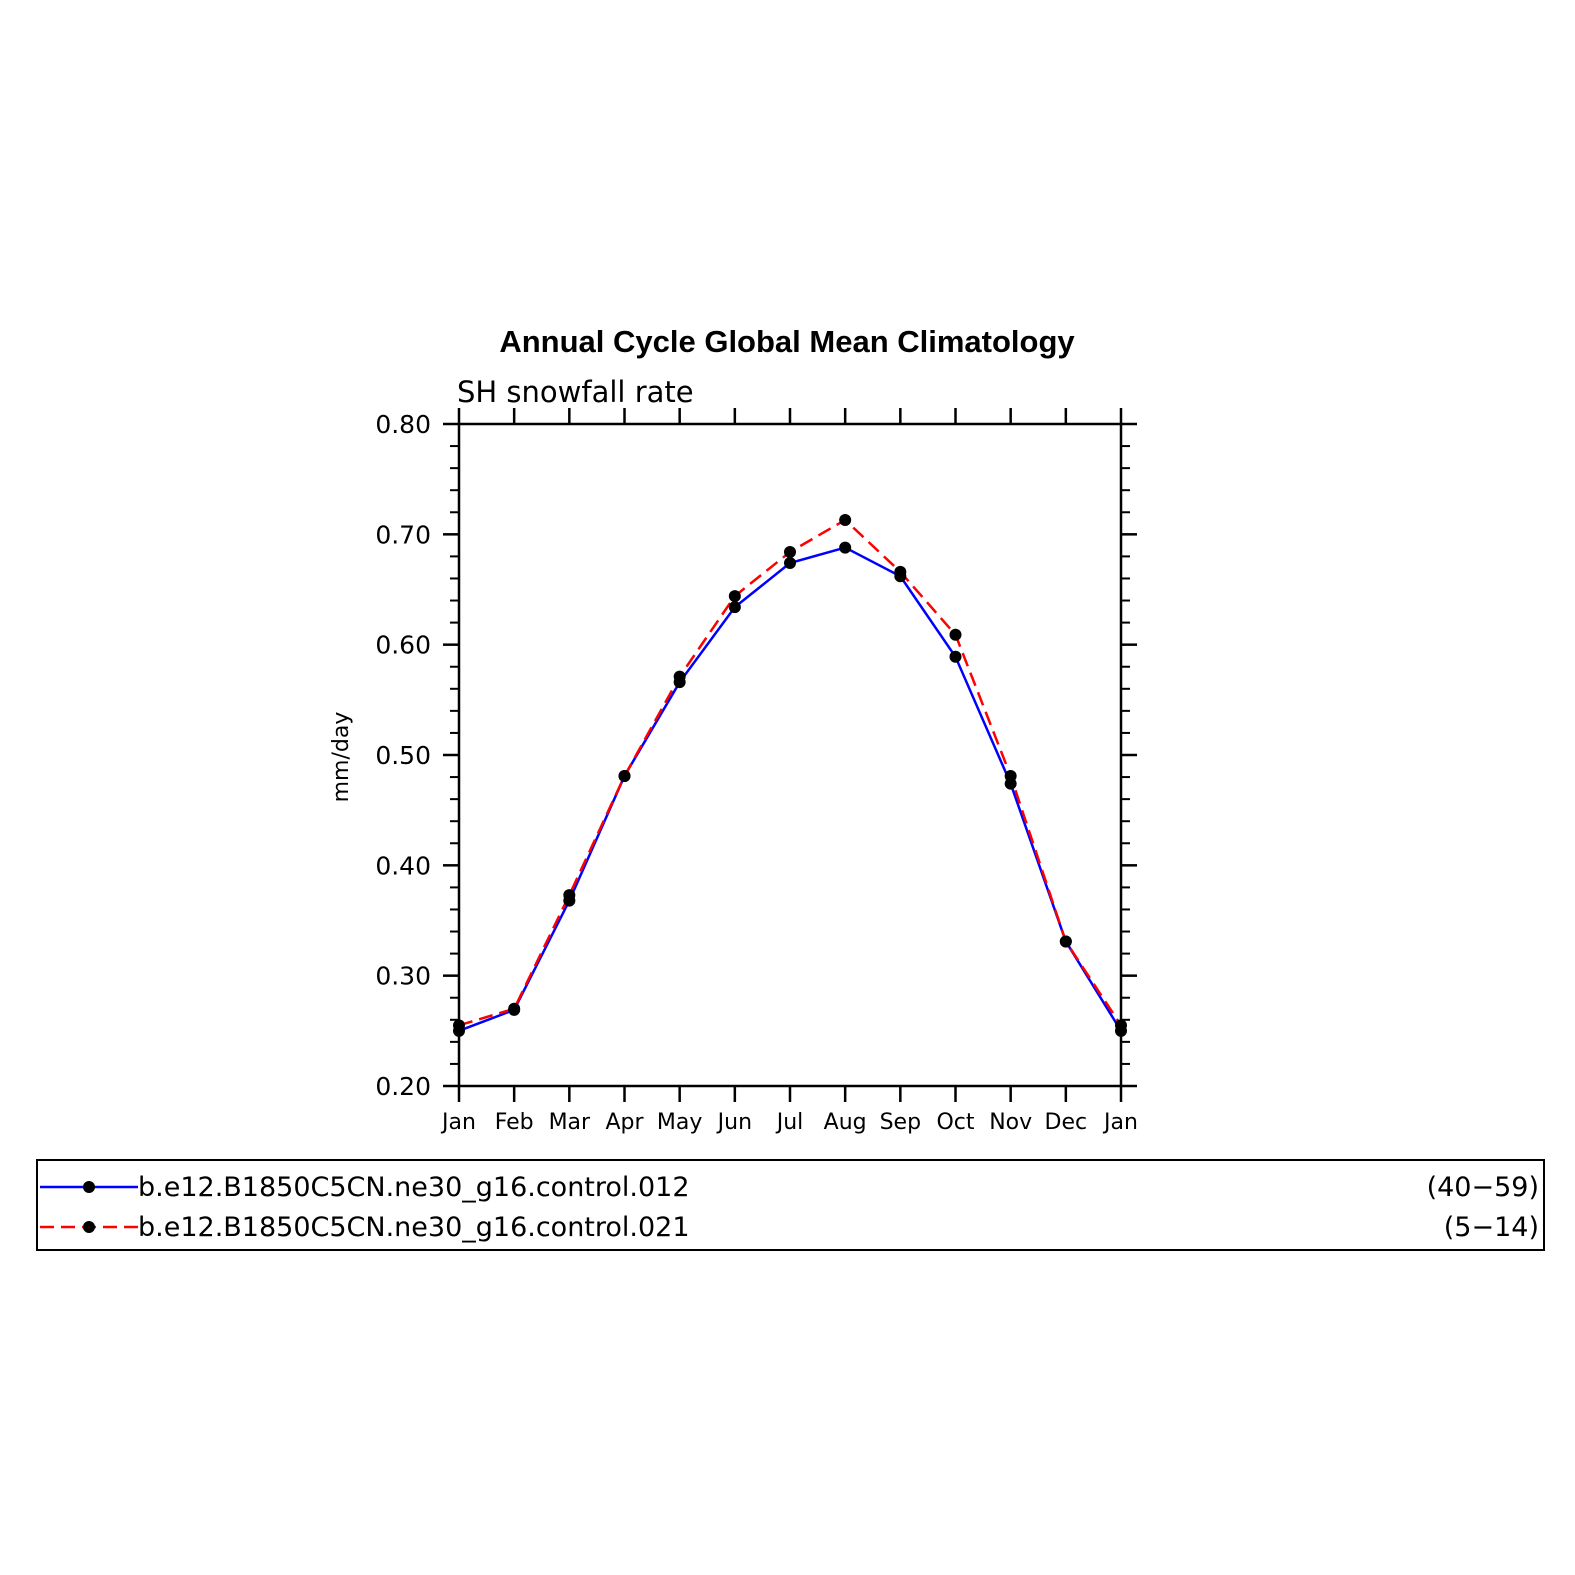 The width and height of the screenshot is (1575, 1575). Describe the element at coordinates (734, 1122) in the screenshot. I see `x-tick-label: Jun` at that location.